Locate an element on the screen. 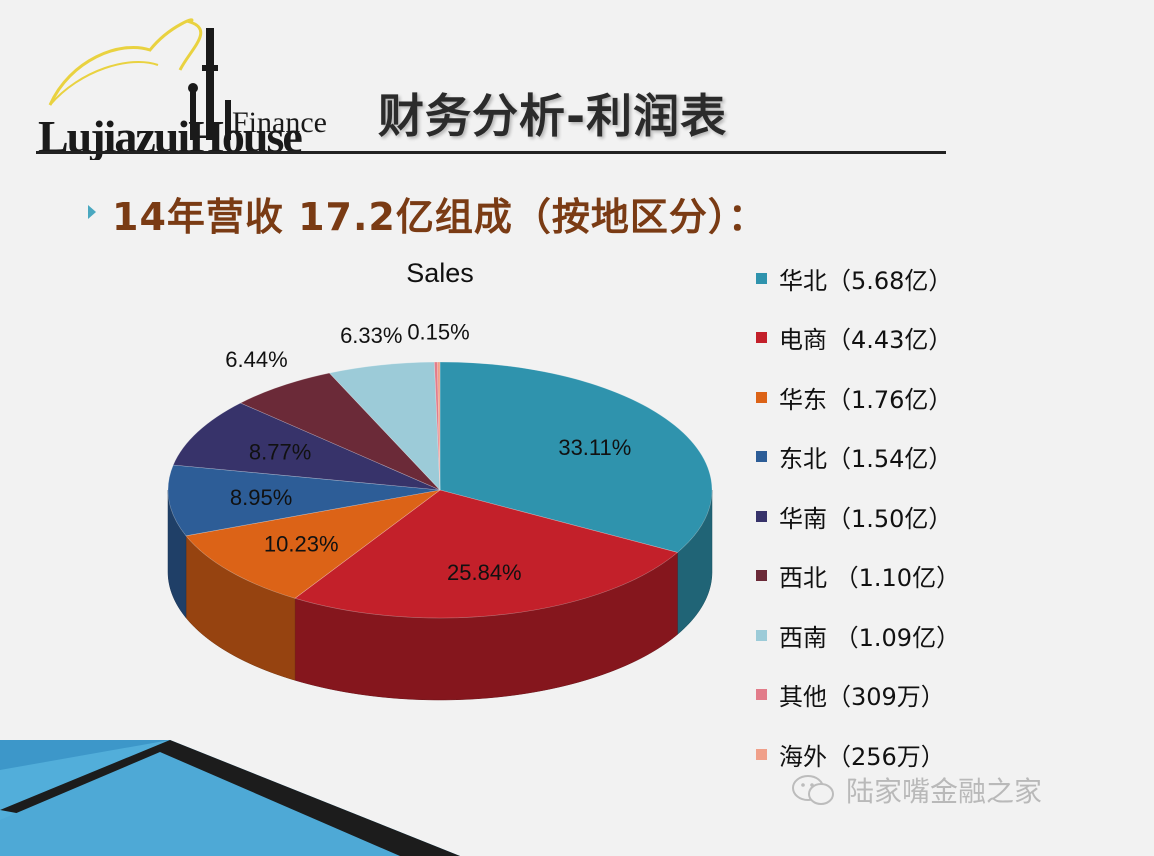  legend-item: 东北（1.54亿） is located at coordinates (854, 457).